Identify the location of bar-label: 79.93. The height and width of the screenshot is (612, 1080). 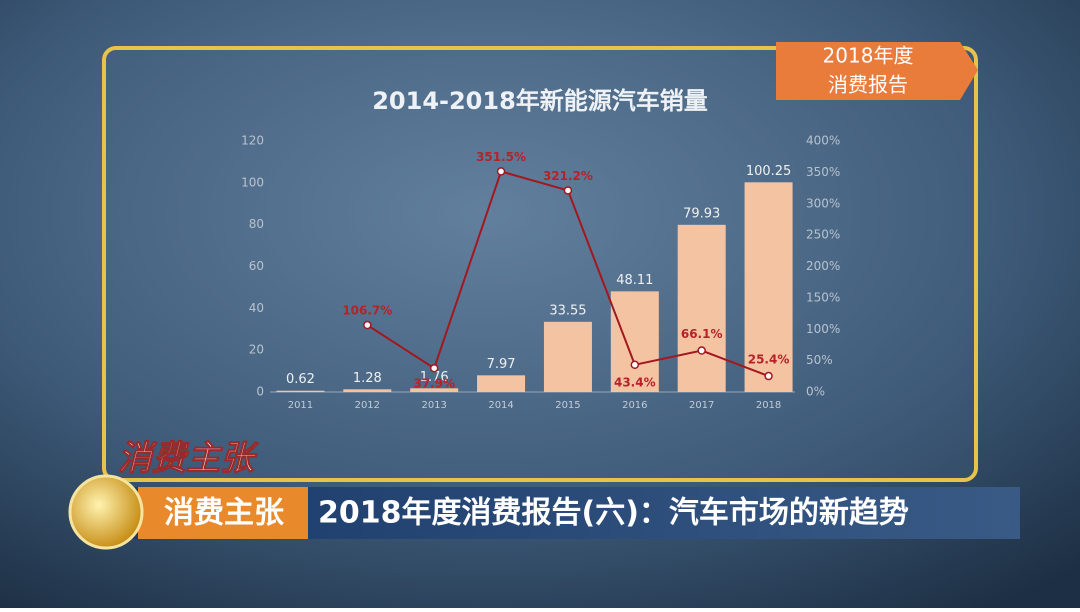
(701, 213).